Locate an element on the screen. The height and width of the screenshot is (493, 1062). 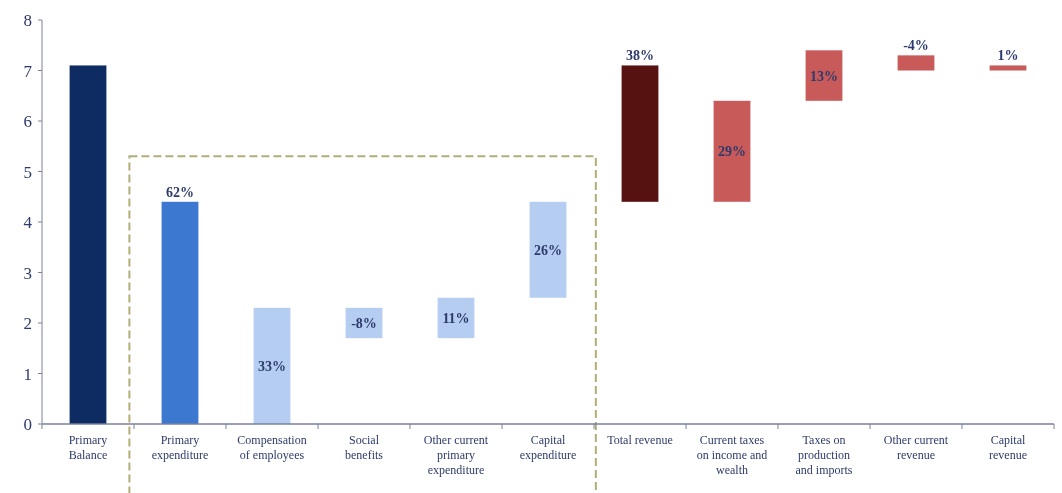
annotation: 38% is located at coordinates (640, 56).